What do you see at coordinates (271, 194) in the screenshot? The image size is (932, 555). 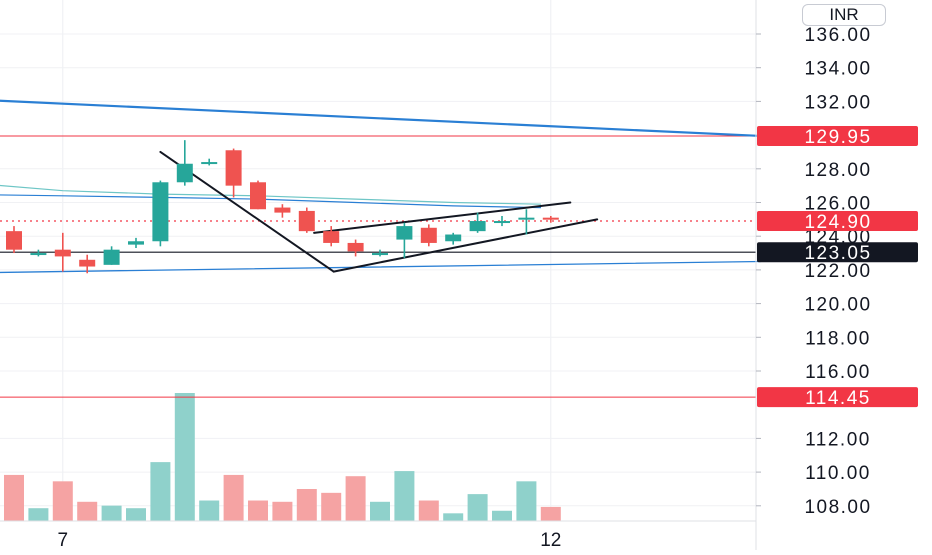 I see `indicator-line` at bounding box center [271, 194].